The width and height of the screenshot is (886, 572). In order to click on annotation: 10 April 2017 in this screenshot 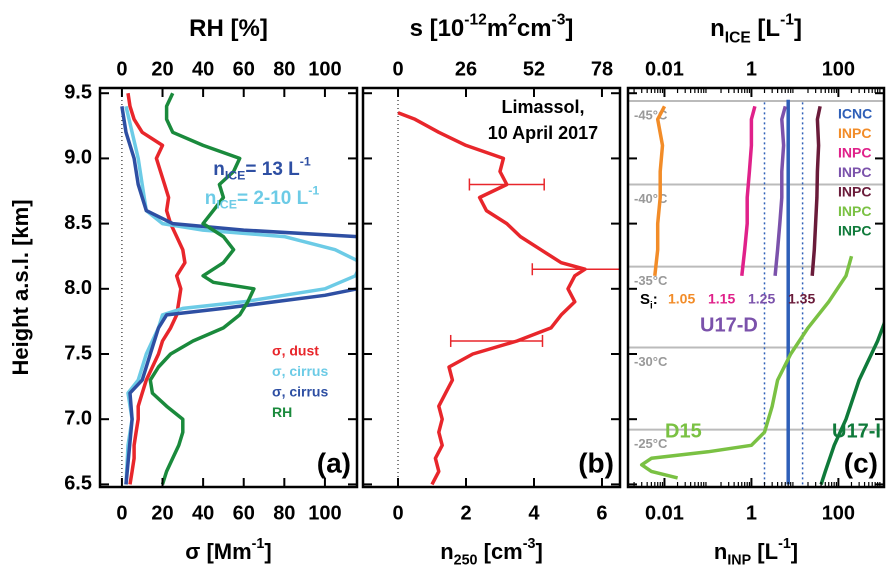, I will do `click(543, 133)`.